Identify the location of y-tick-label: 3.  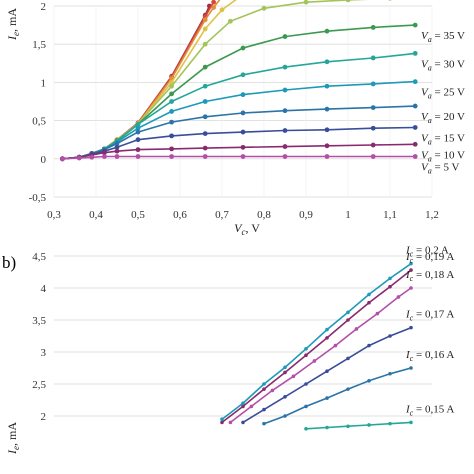
(44, 353).